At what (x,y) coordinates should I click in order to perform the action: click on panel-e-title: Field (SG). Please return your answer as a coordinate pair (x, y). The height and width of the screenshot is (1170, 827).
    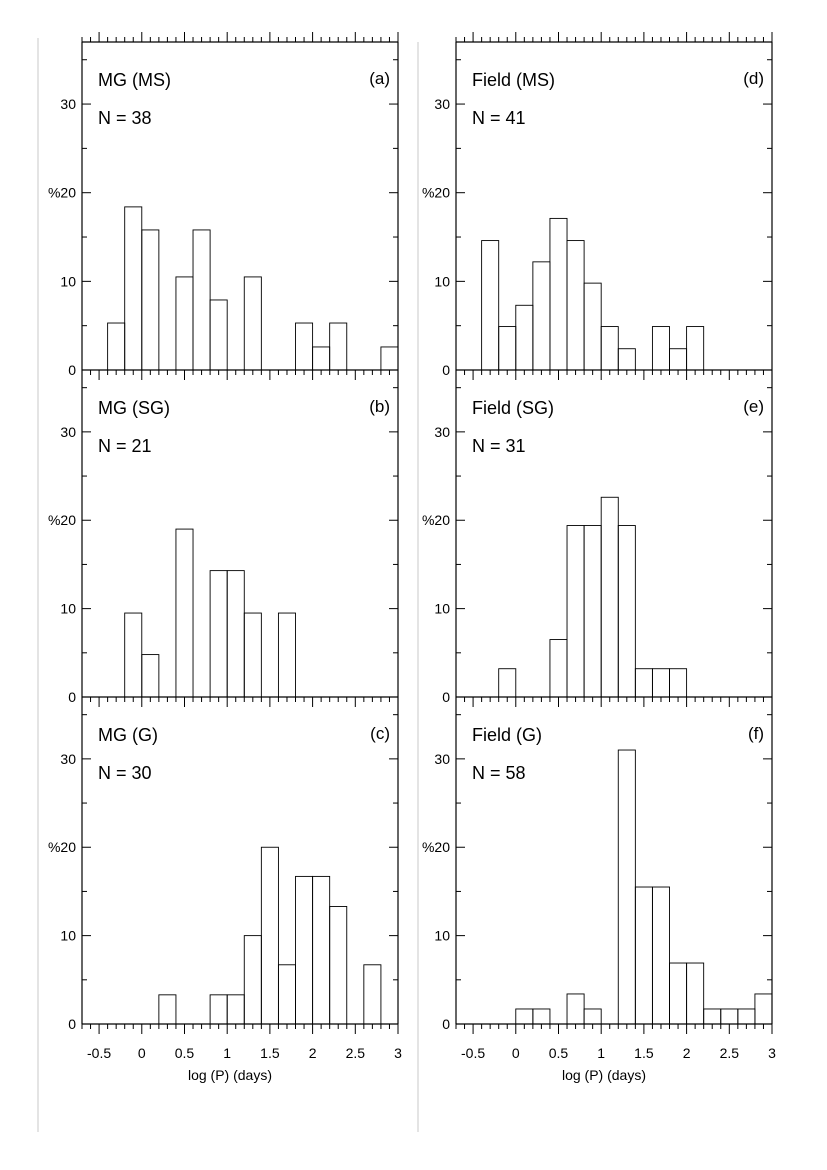
    Looking at the image, I should click on (513, 408).